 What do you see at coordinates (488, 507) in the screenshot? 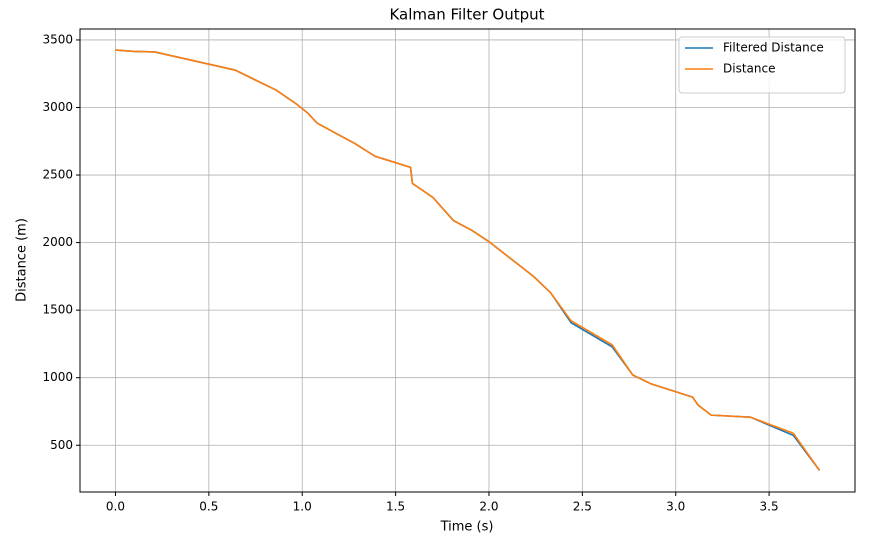
I see `x-tick-label: 2.0` at bounding box center [488, 507].